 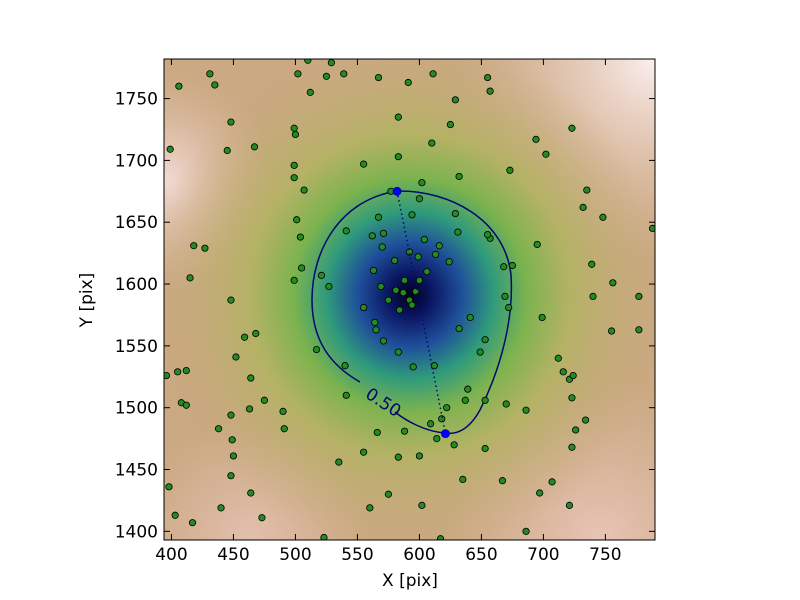 I want to click on y-tick-label: 1500, so click(x=136, y=409).